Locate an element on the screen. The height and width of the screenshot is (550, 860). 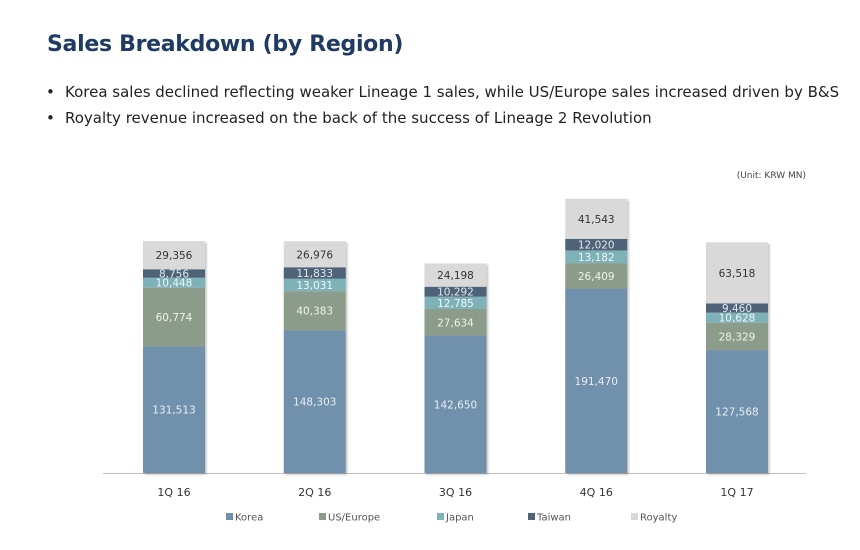
data-label: 28,329 is located at coordinates (737, 337).